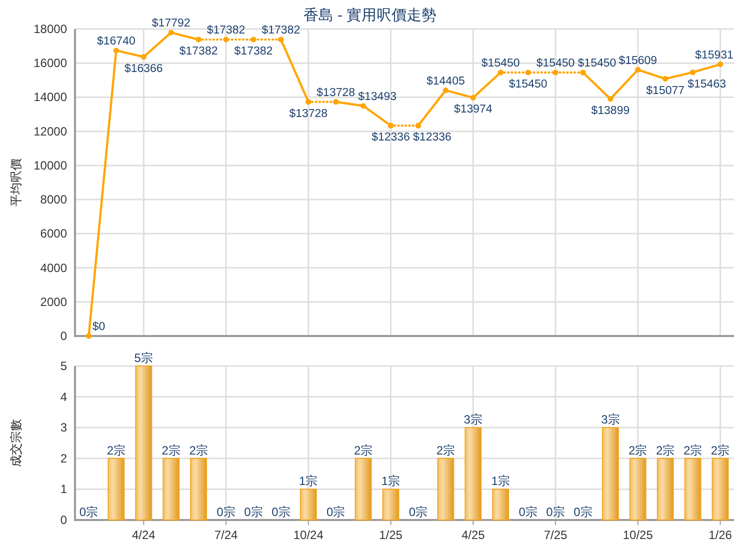  What do you see at coordinates (54, 267) in the screenshot?
I see `y-tick-label: 4000` at bounding box center [54, 267].